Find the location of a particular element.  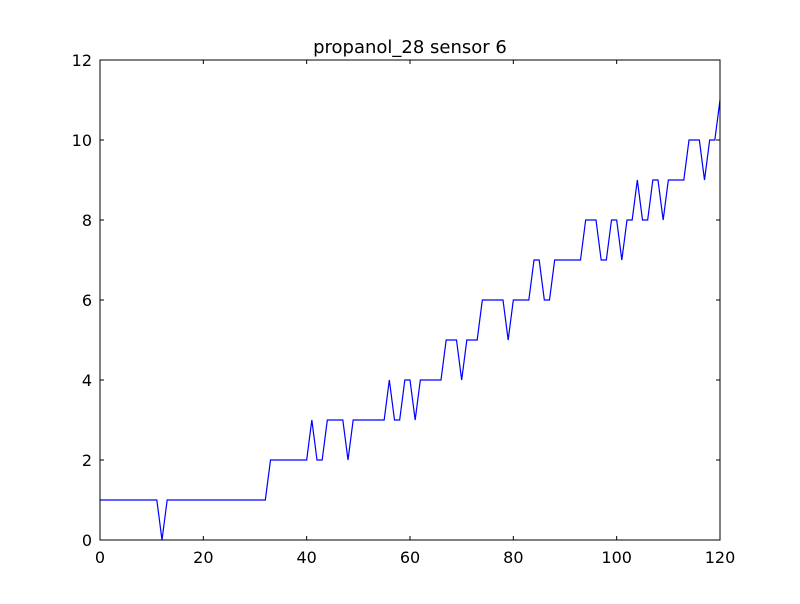

y-tick-label: 12 is located at coordinates (82, 60).